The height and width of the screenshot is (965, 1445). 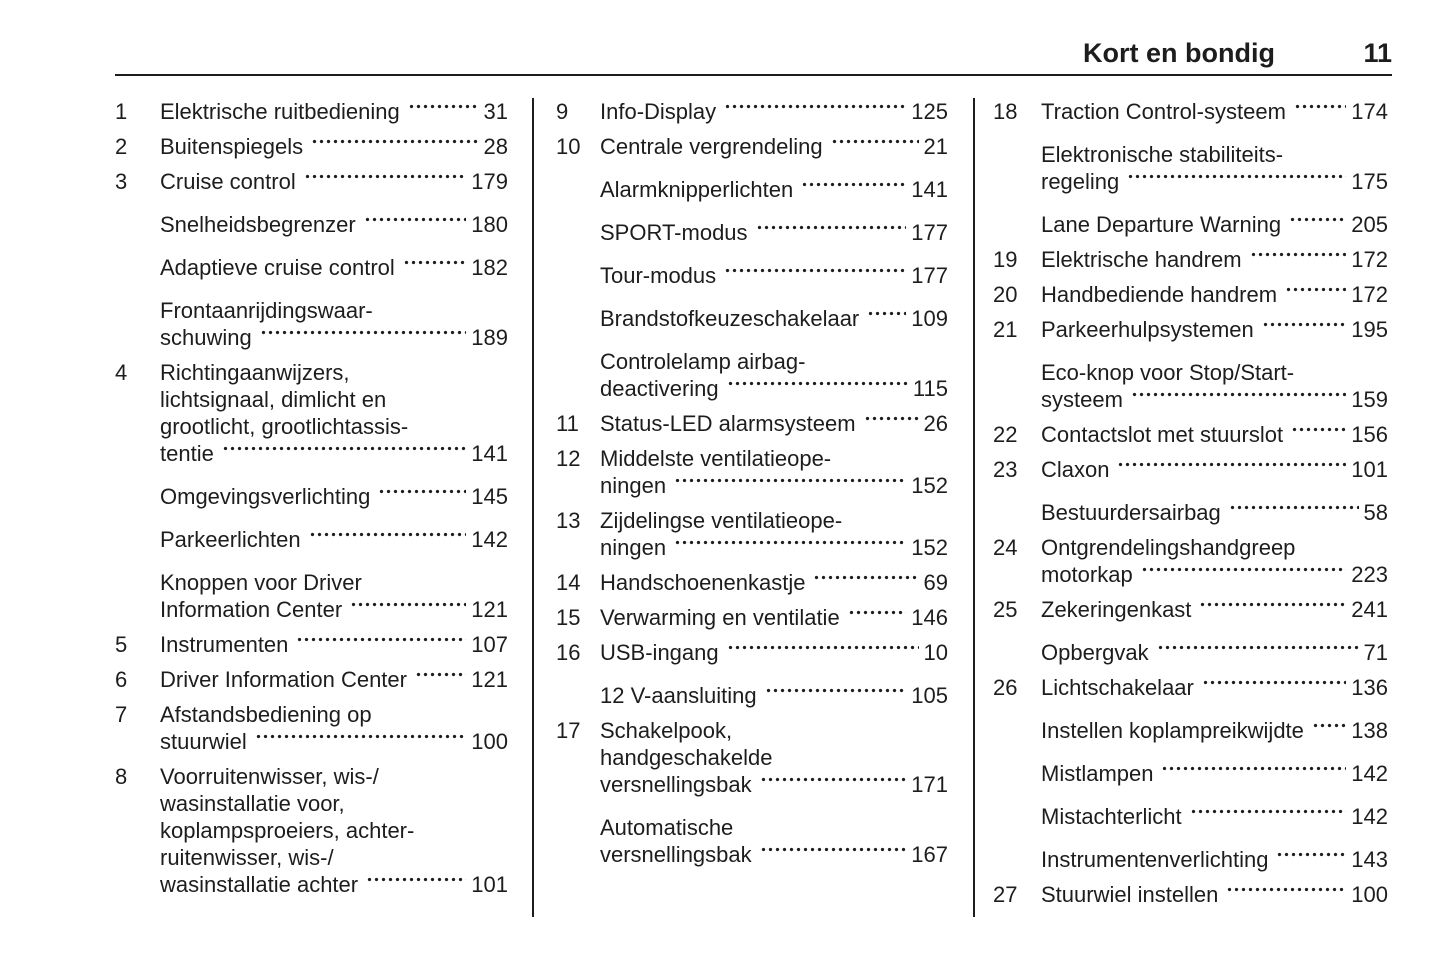 I want to click on index-entry: 13 Zijdelingse ventilatieope-ningen 152, so click(x=752, y=534).